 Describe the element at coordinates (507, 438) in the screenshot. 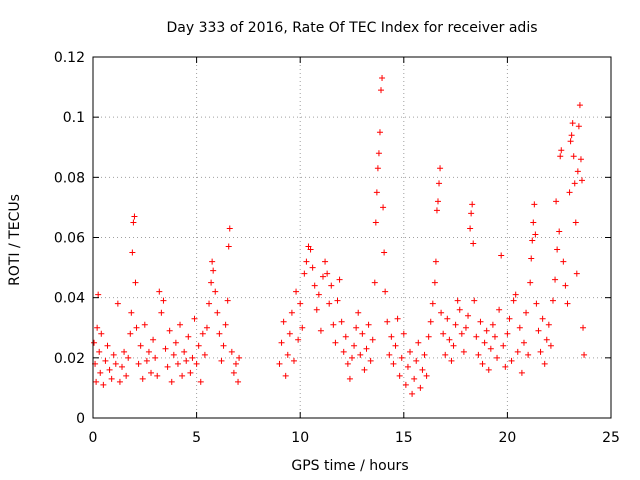

I see `x-tick-label: 20` at that location.